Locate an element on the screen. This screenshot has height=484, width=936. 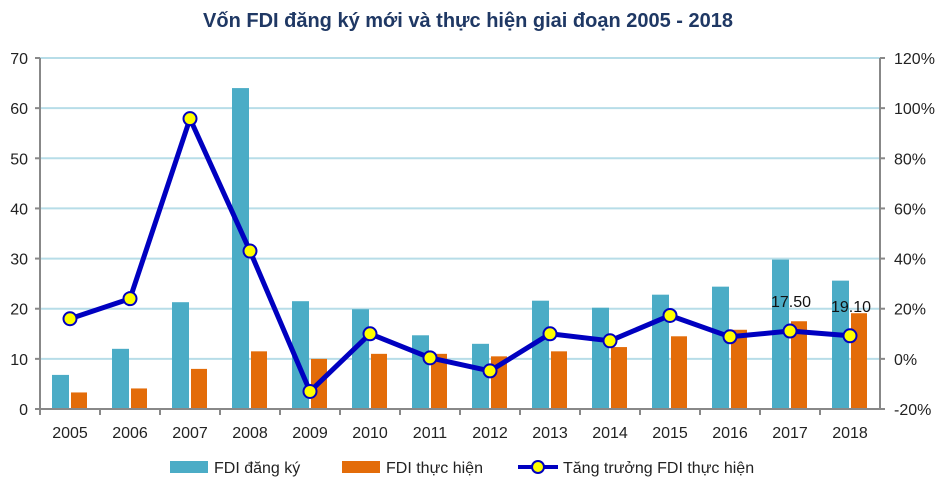
y2-tick-label: 0% is located at coordinates (905, 360).